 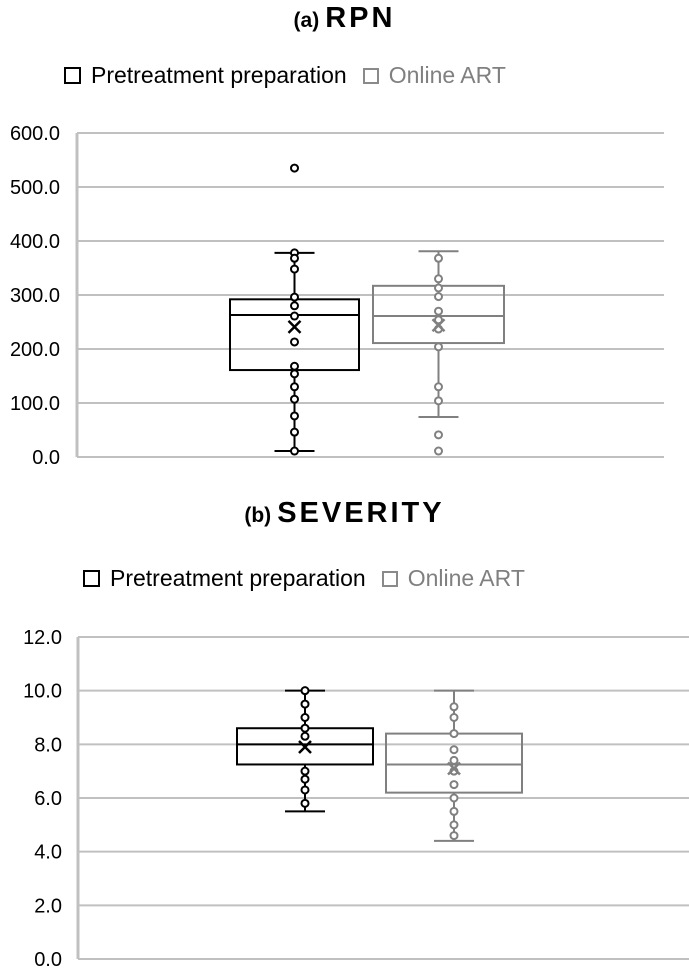 I want to click on chart-title: (b) SEVERITY, so click(x=344, y=513).